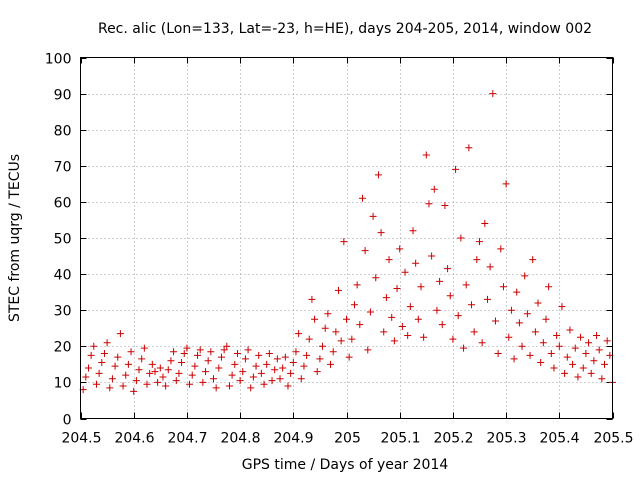 This screenshot has height=480, width=640. What do you see at coordinates (15, 238) in the screenshot?
I see `y-axis-label: STEC from uqrg / TECUs` at bounding box center [15, 238].